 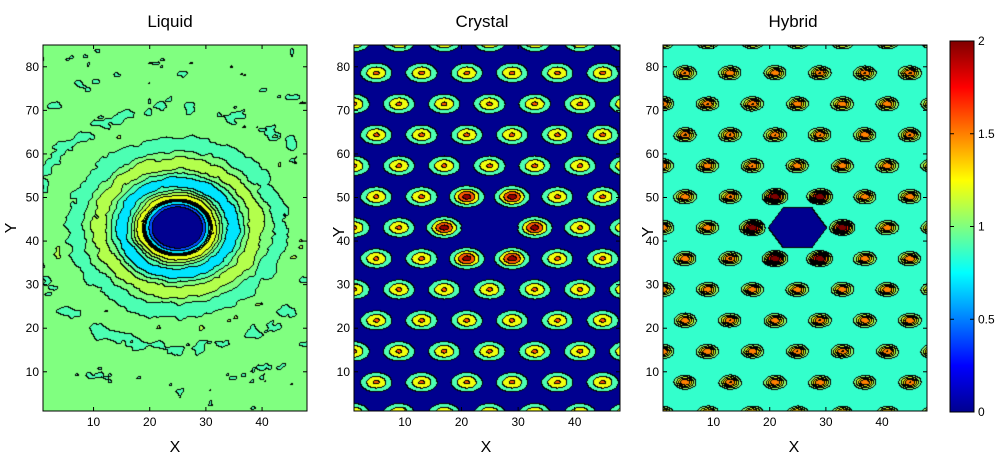 I want to click on ylabel-liquid: Y, so click(x=11, y=227).